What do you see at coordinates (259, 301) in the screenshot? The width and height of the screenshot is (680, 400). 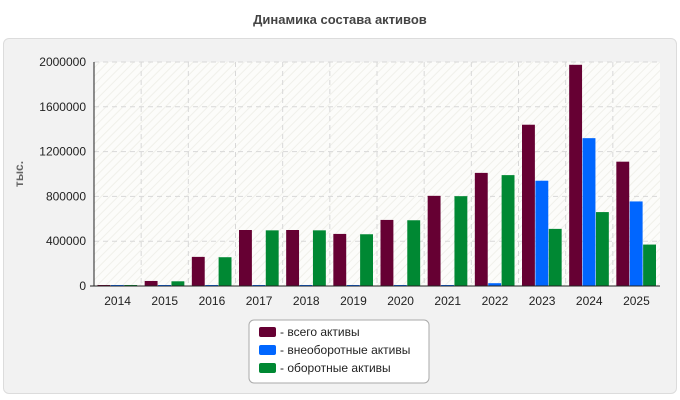 I see `x-tick-label: 2017` at bounding box center [259, 301].